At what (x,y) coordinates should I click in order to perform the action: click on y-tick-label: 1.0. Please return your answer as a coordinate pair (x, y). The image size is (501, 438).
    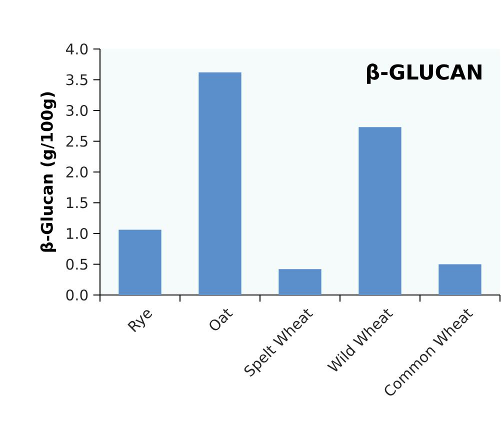
    Looking at the image, I should click on (77, 234).